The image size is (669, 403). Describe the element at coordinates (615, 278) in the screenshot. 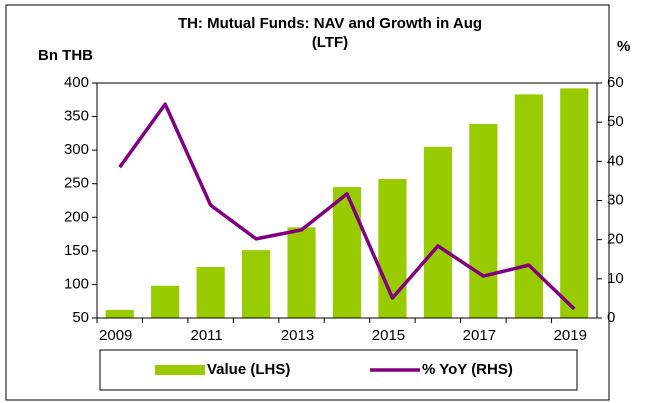

I see `y2-tick-label: 10` at that location.